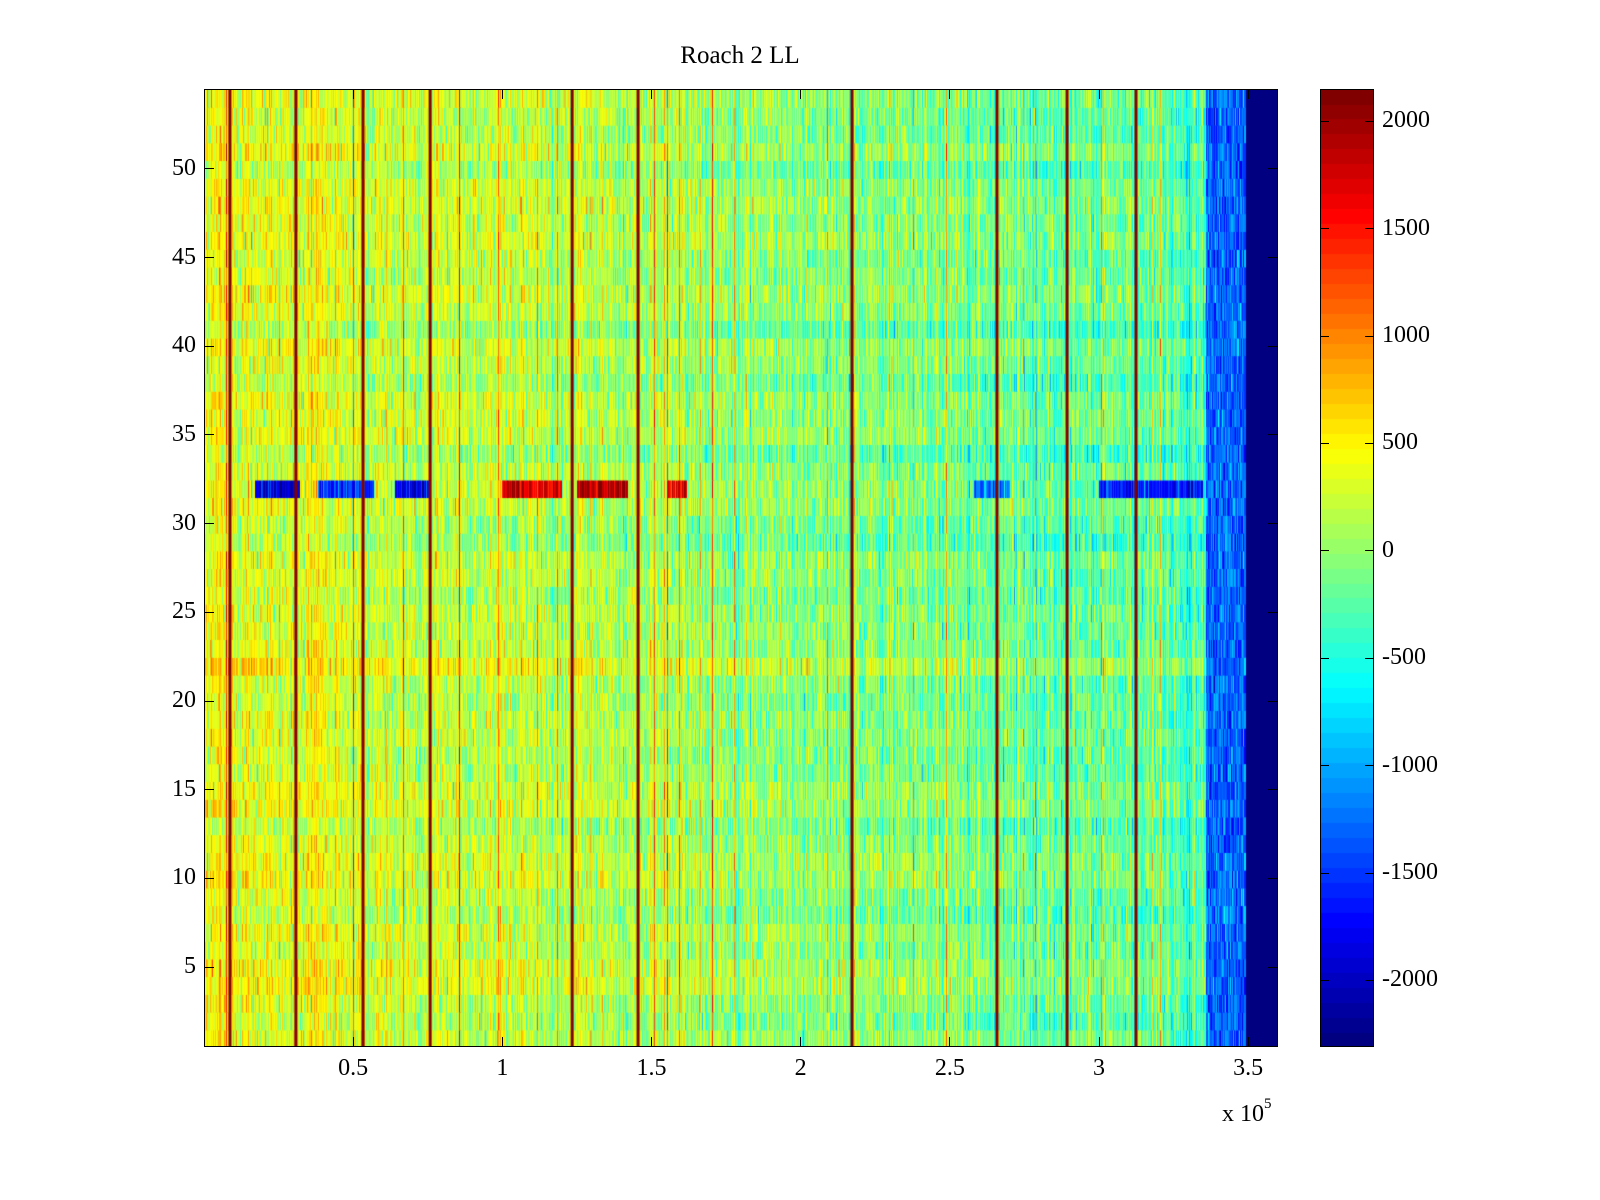 The height and width of the screenshot is (1200, 1600). What do you see at coordinates (651, 1068) in the screenshot?
I see `x-tick-label: 1.5` at bounding box center [651, 1068].